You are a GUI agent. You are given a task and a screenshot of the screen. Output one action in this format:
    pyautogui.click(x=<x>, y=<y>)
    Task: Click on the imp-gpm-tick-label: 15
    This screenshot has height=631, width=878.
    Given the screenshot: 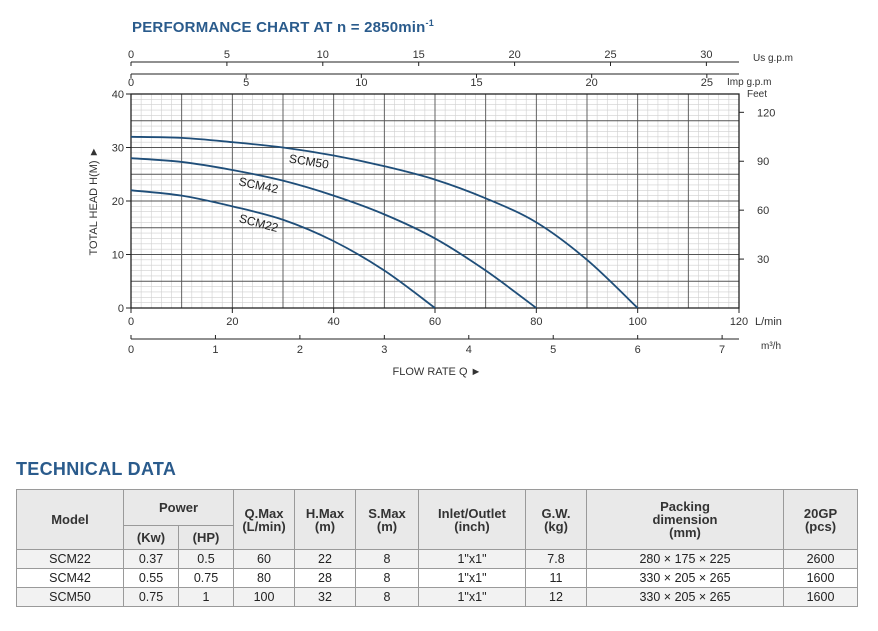 What is the action you would take?
    pyautogui.click(x=476, y=83)
    